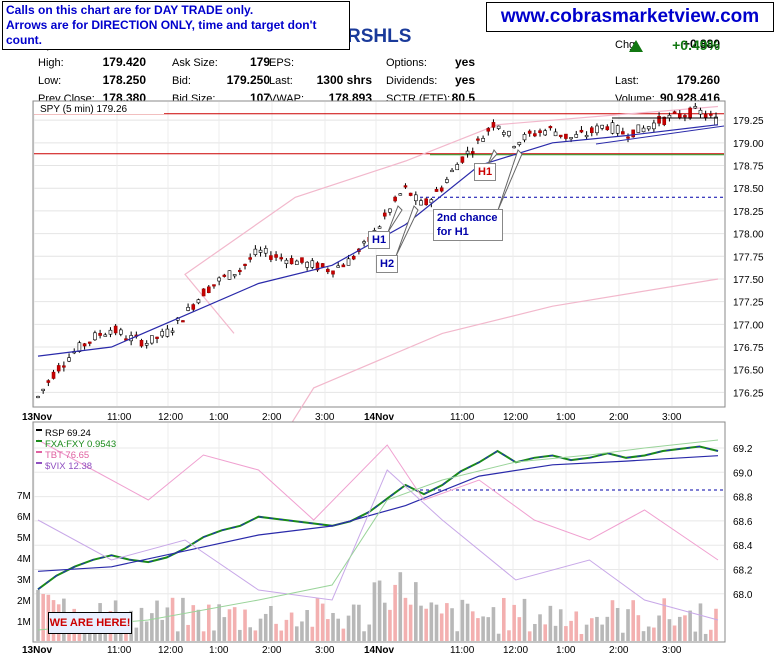  Describe the element at coordinates (748, 393) in the screenshot. I see `price-tick: 176.25` at that location.